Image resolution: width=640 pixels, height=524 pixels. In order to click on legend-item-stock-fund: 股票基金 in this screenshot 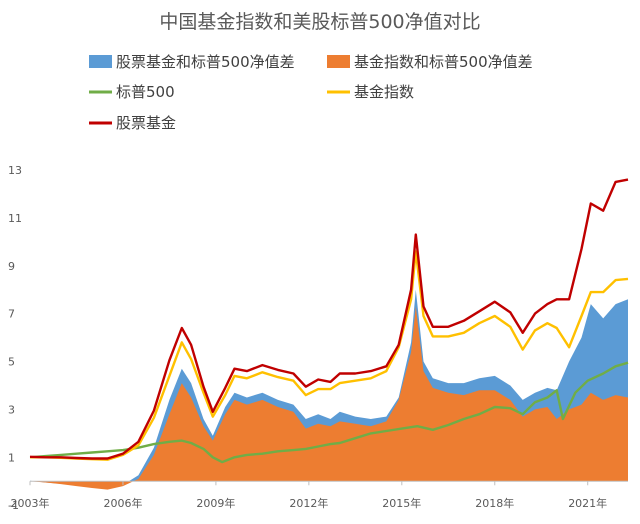, I will do `click(132, 123)`.